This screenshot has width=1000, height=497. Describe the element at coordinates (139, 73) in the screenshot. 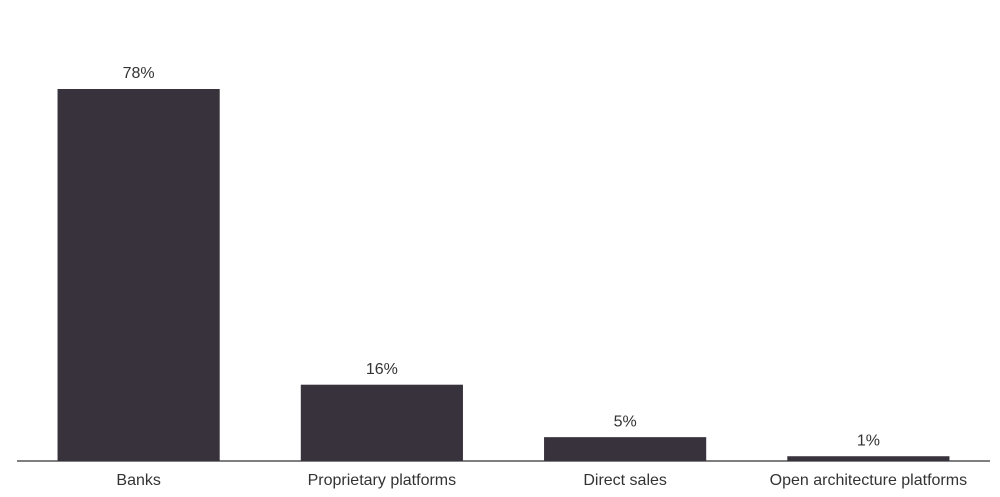

I see `value-label: 78%` at that location.